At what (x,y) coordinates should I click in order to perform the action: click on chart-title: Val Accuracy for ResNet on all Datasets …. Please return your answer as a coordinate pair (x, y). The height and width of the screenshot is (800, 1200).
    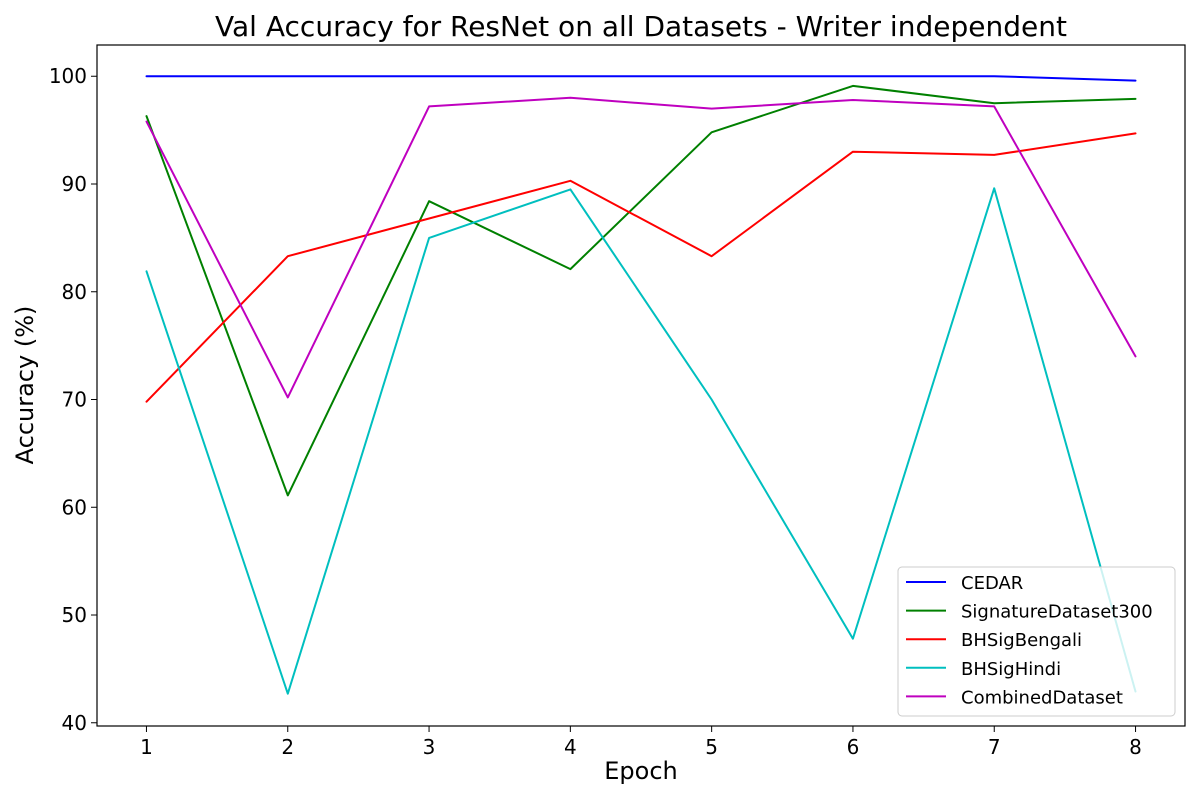
    Looking at the image, I should click on (641, 26).